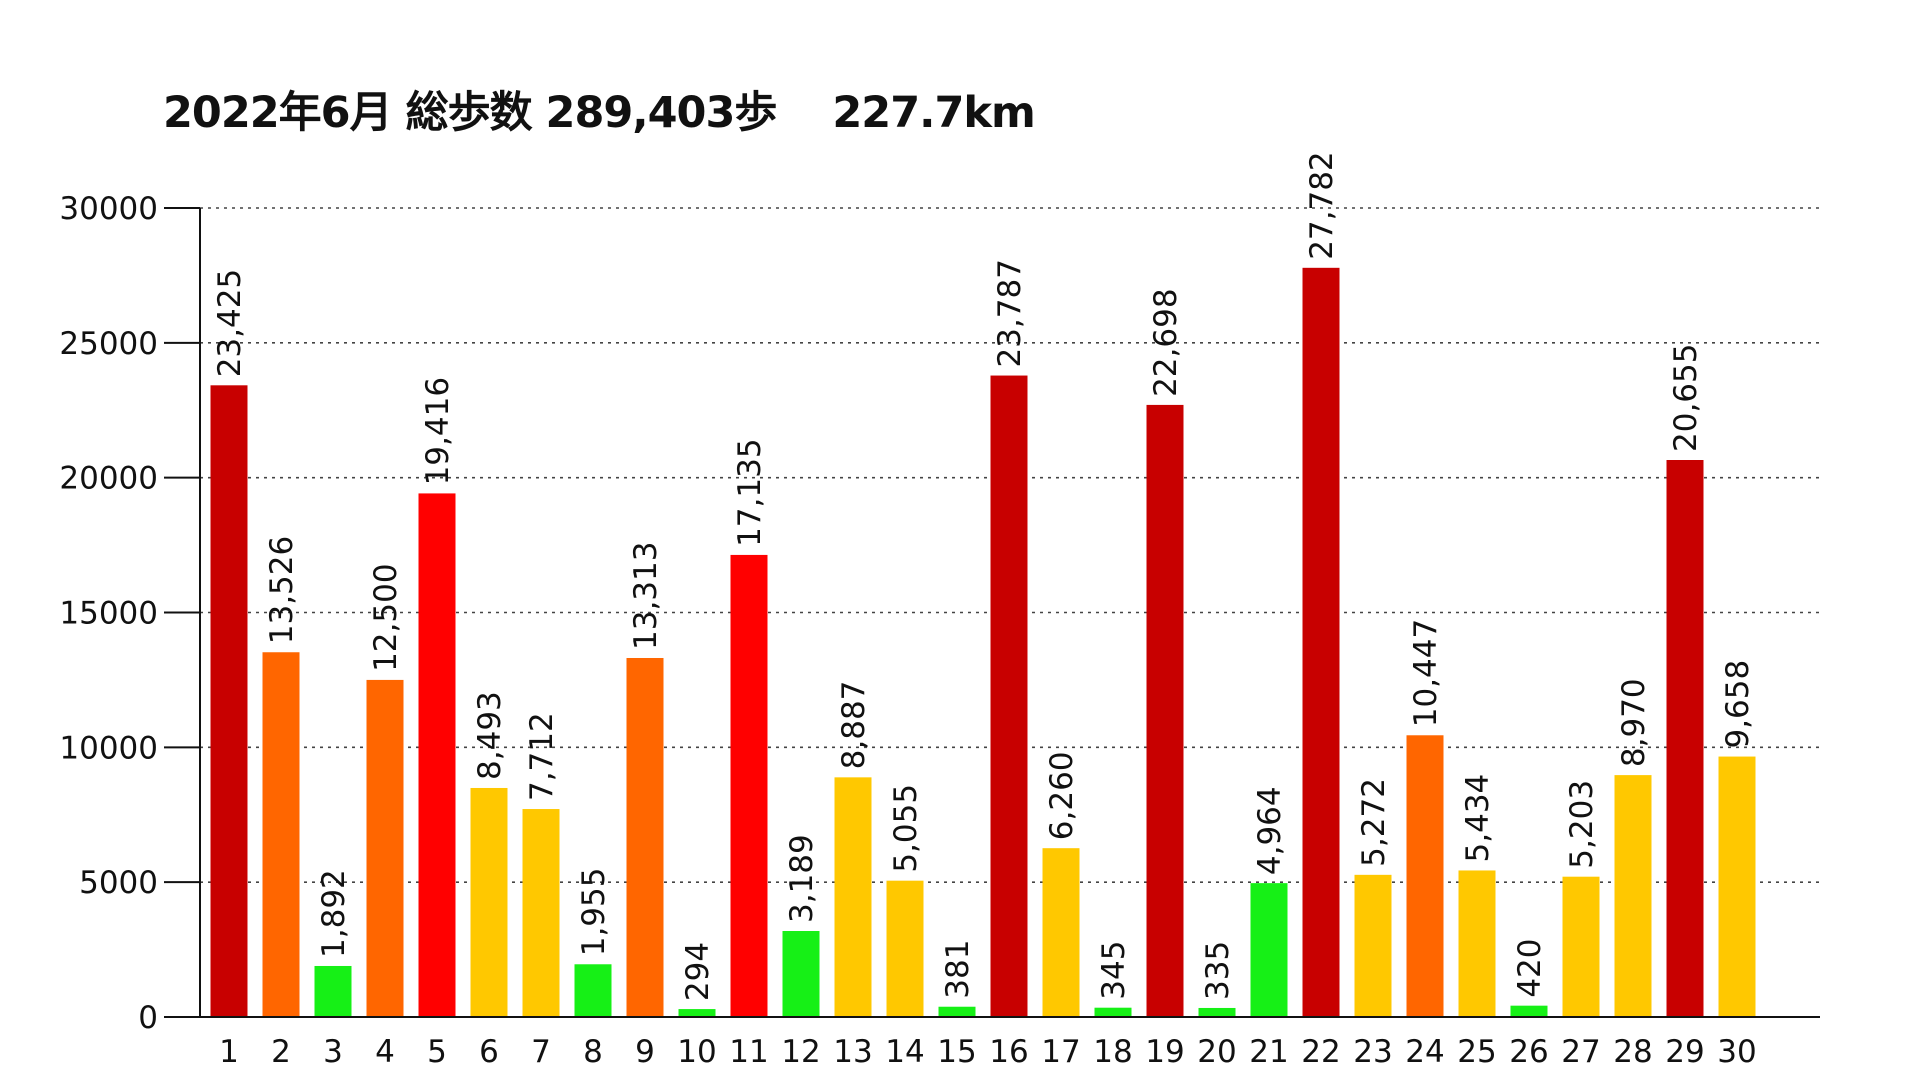 This screenshot has height=1080, width=1920. What do you see at coordinates (118, 883) in the screenshot?
I see `y-tick-label: 5000` at bounding box center [118, 883].